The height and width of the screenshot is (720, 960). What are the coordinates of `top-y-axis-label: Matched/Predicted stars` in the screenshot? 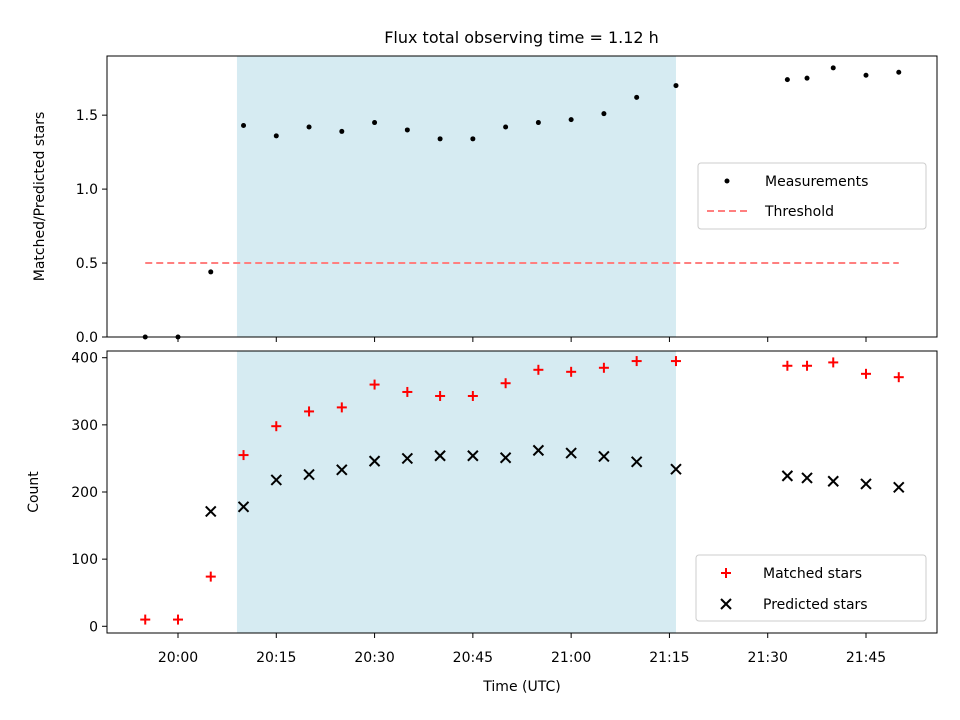 It's located at (40, 197).